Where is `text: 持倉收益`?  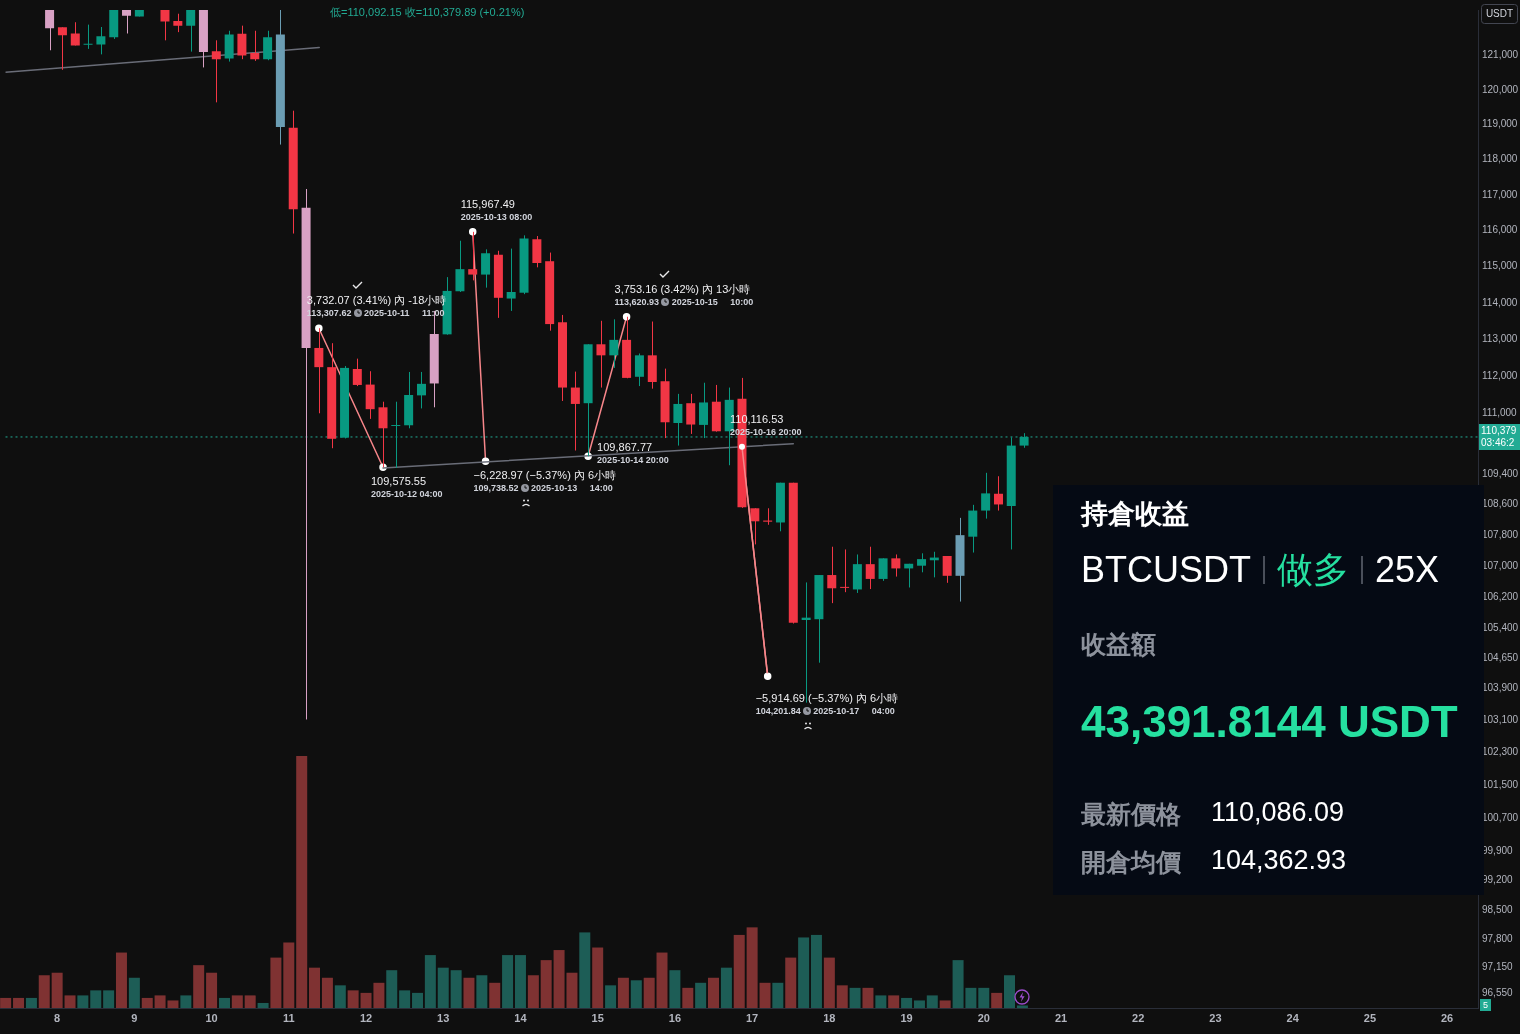 text: 持倉收益 is located at coordinates (1135, 514).